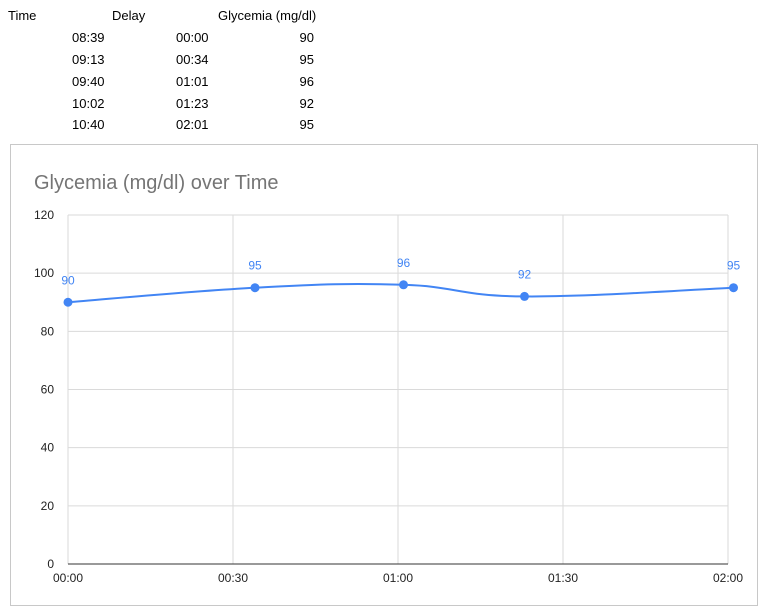  I want to click on table-row-delay: 02:01, so click(192, 124).